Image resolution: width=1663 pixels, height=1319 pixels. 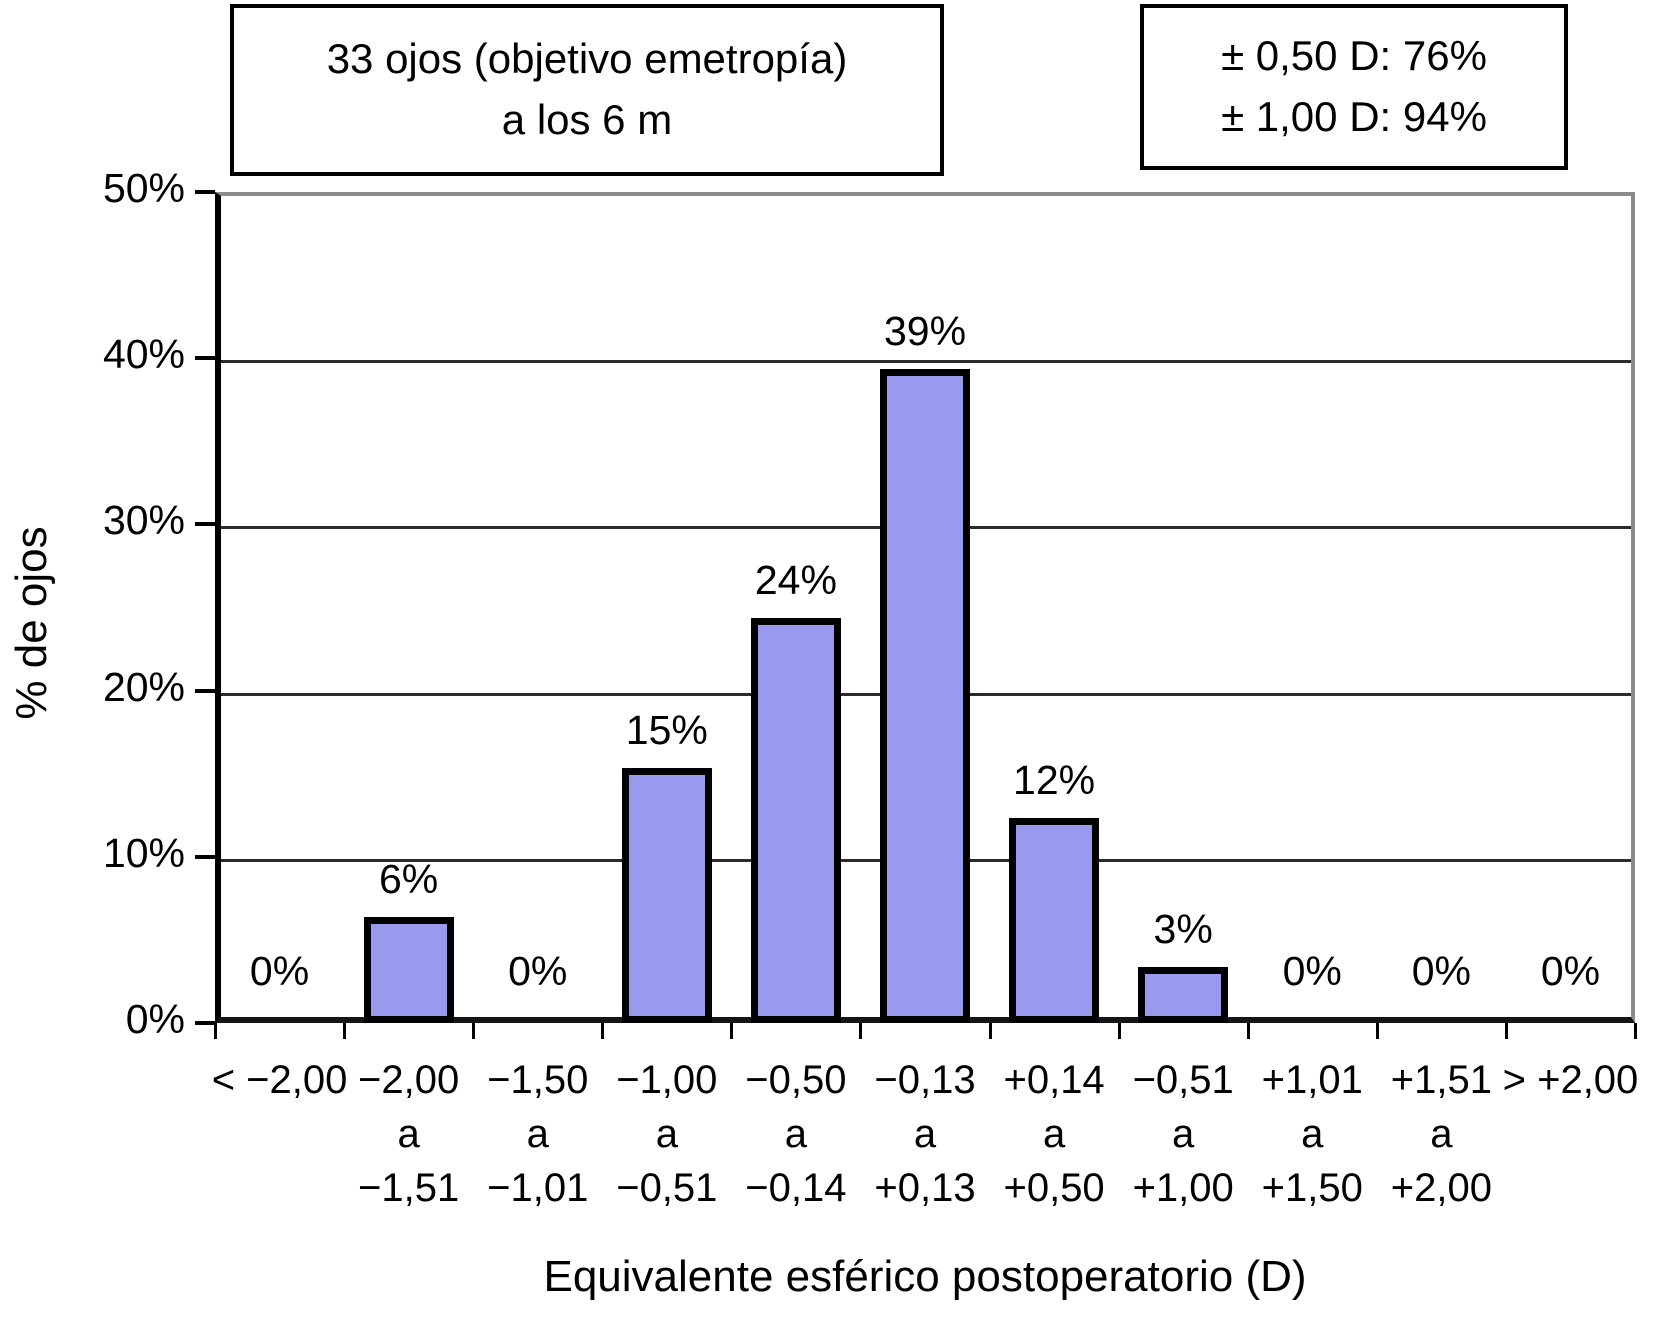 What do you see at coordinates (143, 686) in the screenshot?
I see `y-axis-tick-label: 20%` at bounding box center [143, 686].